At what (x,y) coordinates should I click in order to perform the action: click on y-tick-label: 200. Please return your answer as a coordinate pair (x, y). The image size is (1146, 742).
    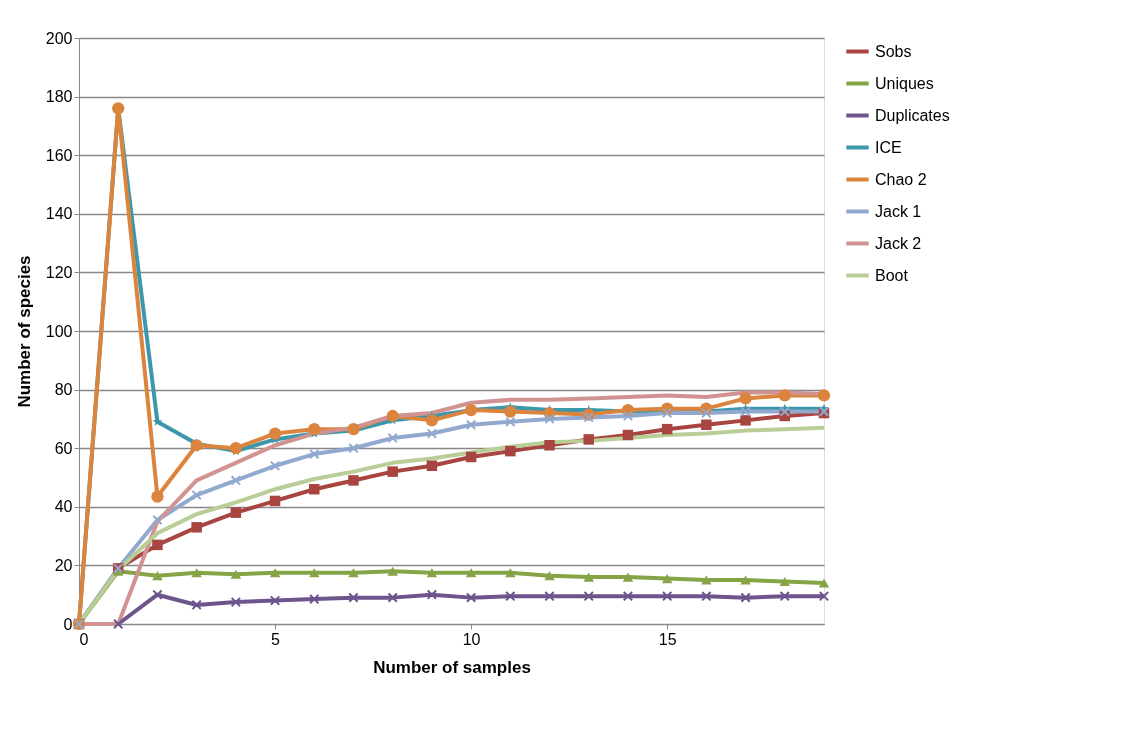
    Looking at the image, I should click on (59, 38).